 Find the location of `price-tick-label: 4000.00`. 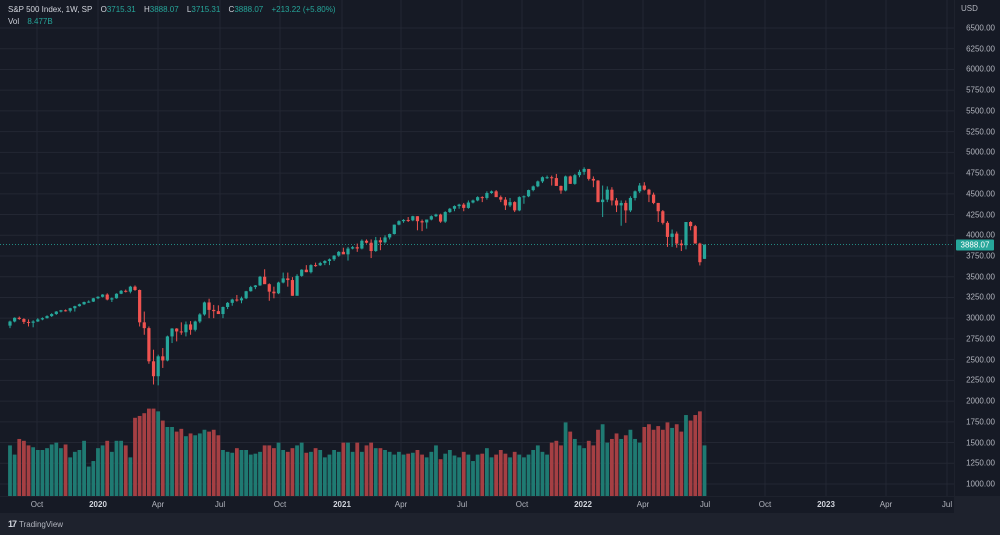

price-tick-label: 4000.00 is located at coordinates (980, 235).